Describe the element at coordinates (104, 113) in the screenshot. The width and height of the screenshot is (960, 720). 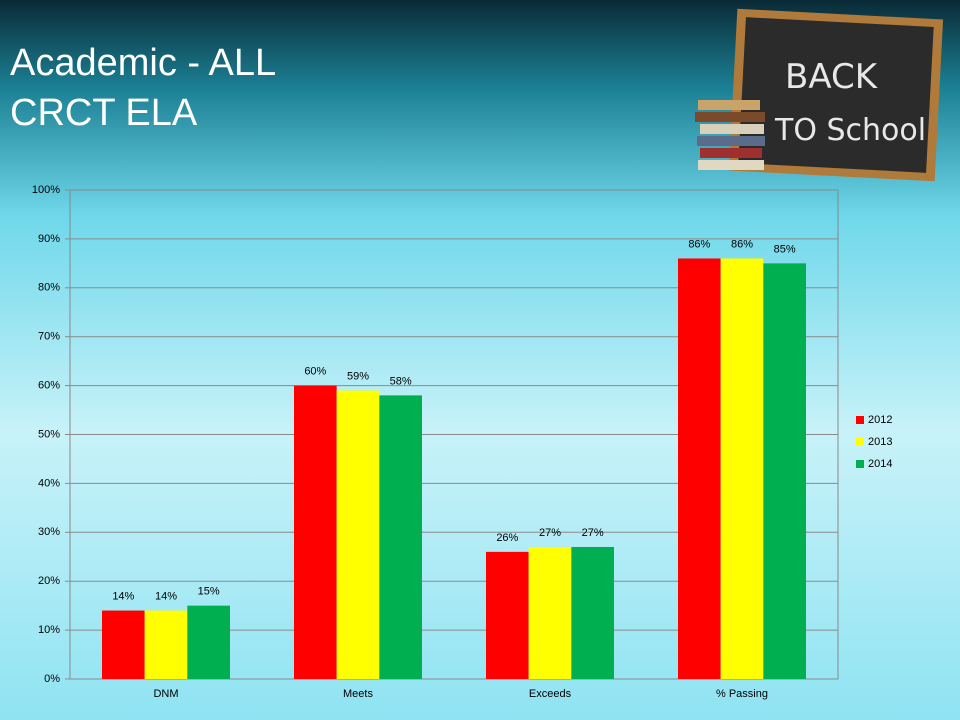
I see `subtitle: CRCT ELA` at that location.